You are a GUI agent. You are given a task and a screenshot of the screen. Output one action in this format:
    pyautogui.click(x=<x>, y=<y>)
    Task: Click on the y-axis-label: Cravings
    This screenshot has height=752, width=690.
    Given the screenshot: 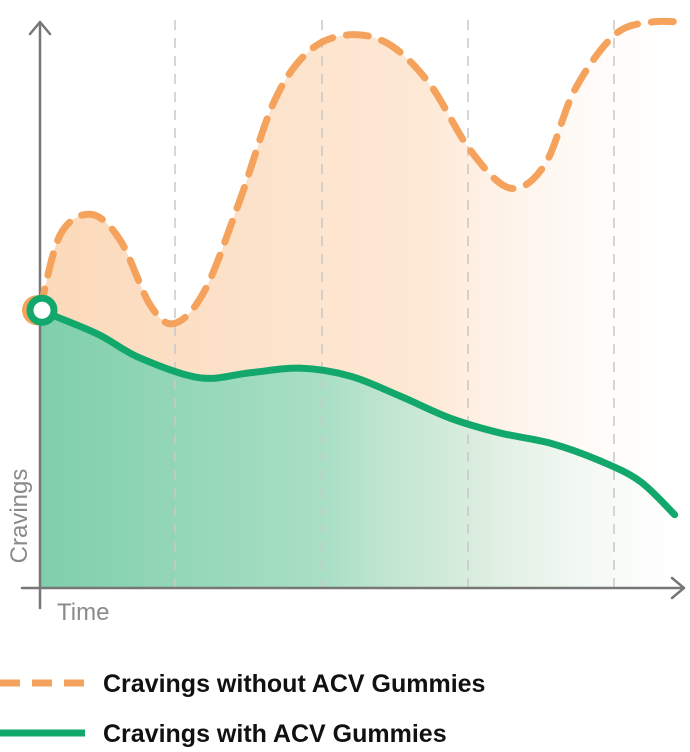 What is the action you would take?
    pyautogui.click(x=19, y=516)
    